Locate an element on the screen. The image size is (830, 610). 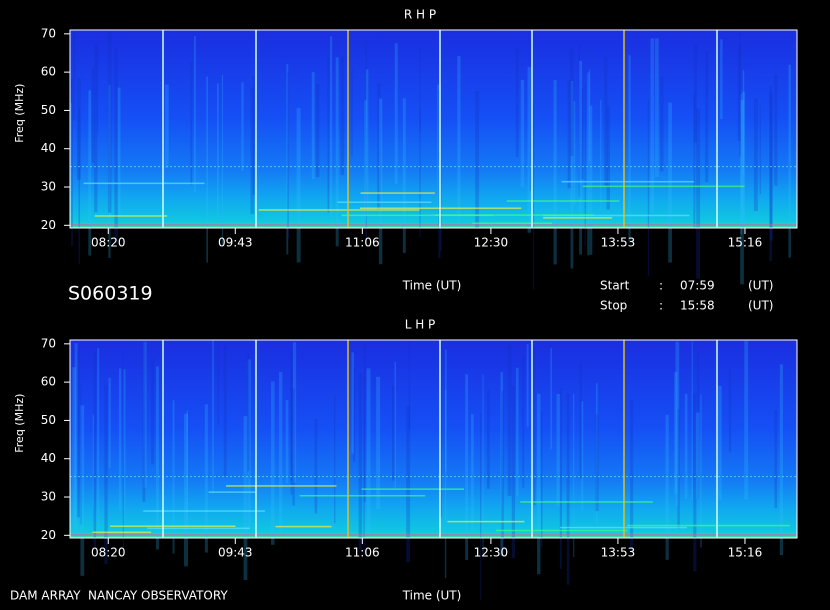
start-sep: : is located at coordinates (661, 286).